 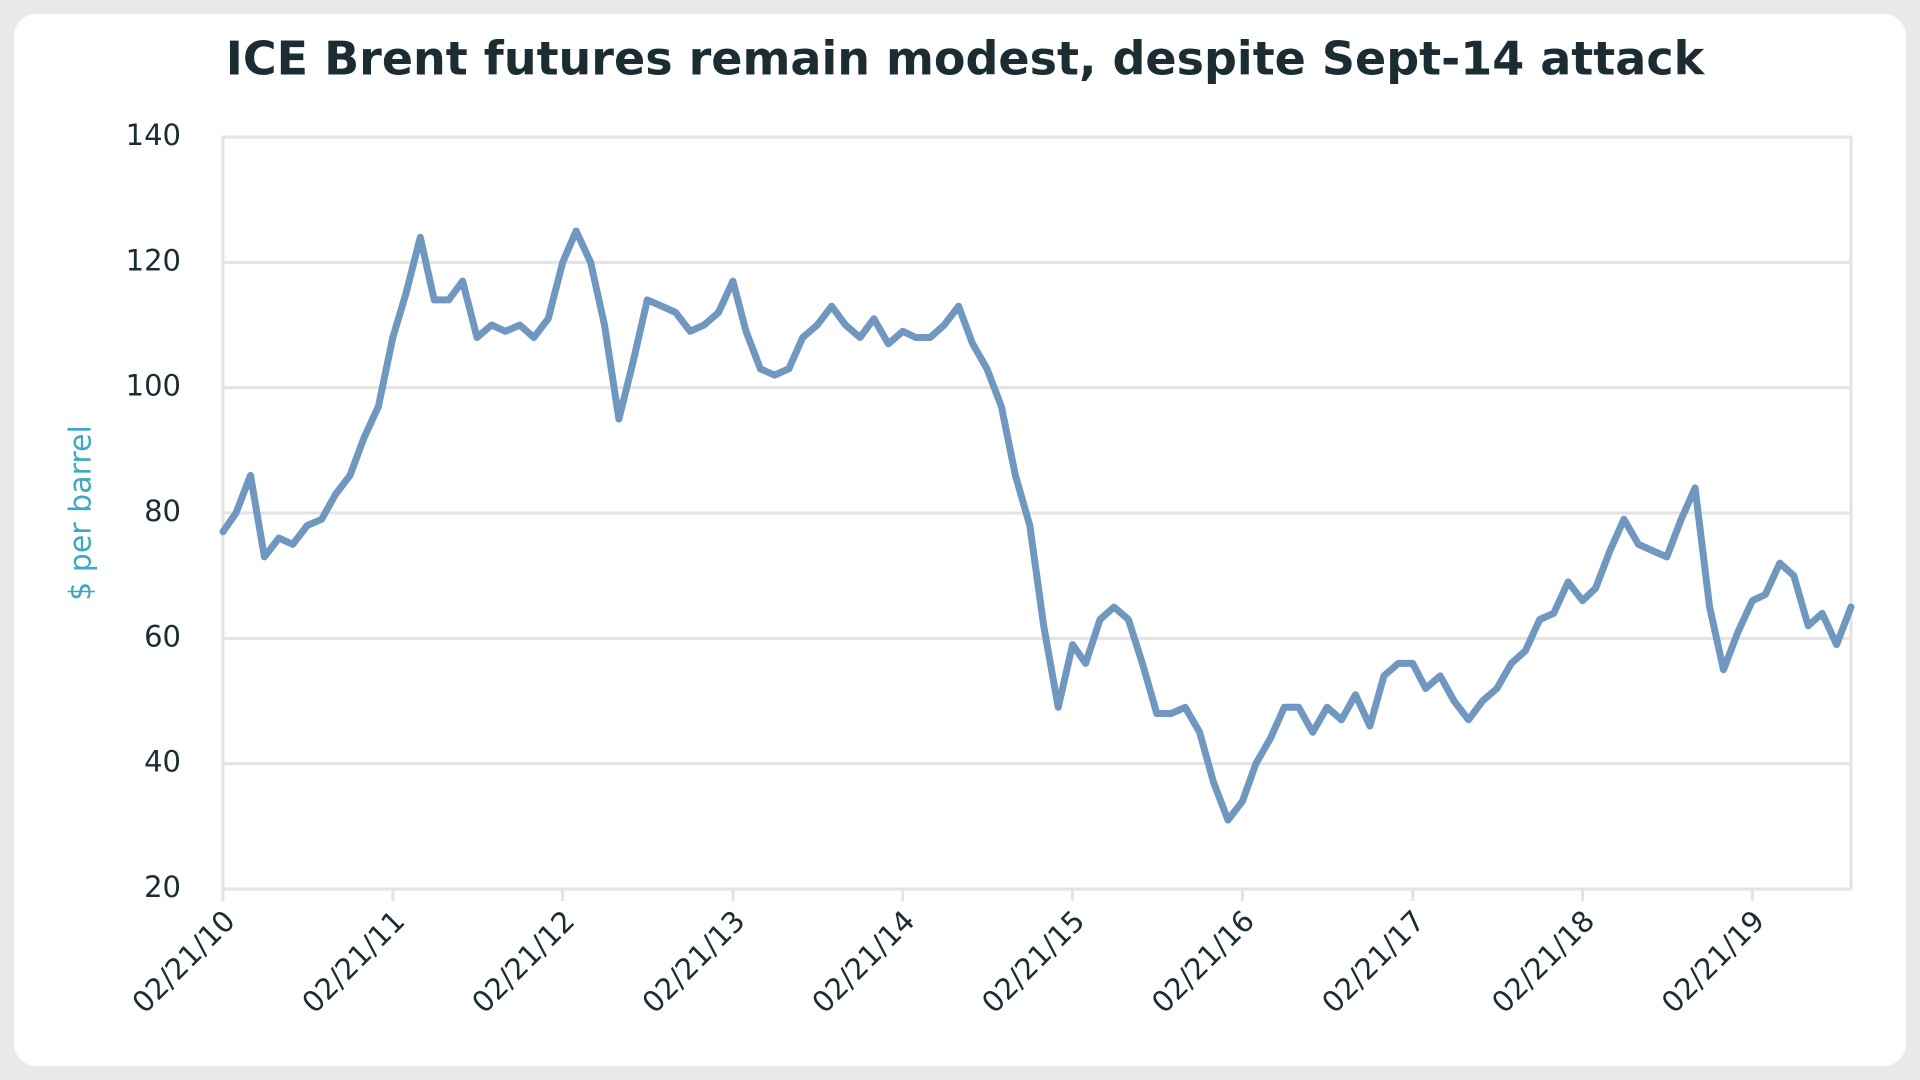 I want to click on y-tick-label: 80, so click(x=162, y=511).